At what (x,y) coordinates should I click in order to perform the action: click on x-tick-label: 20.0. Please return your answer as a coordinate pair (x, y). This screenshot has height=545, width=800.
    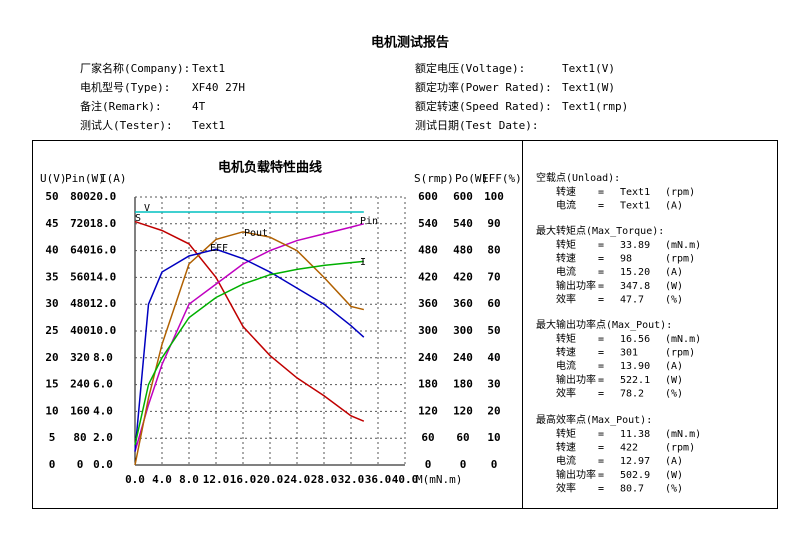
    Looking at the image, I should click on (270, 479).